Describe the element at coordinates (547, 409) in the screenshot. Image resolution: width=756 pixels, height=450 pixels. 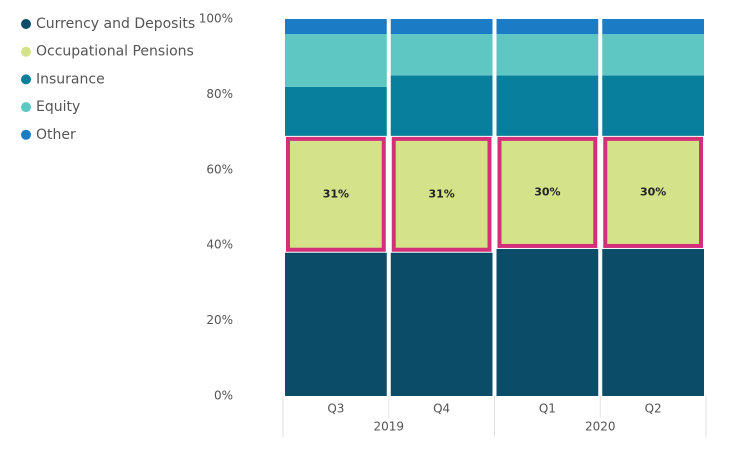
I see `x-tick-label: Q1` at that location.